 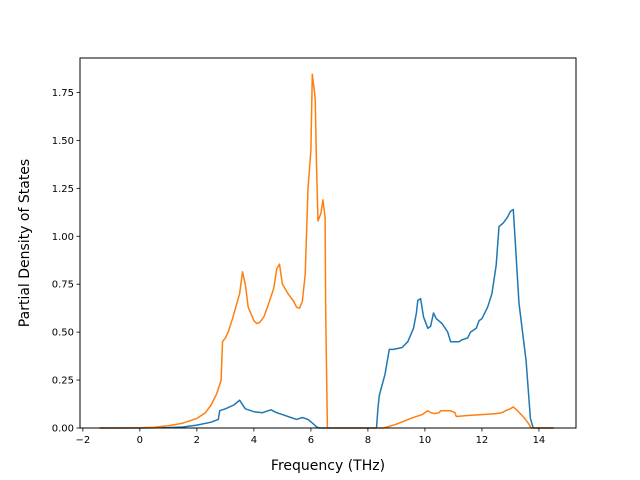 I want to click on y-tick-label: 1.25, so click(x=63, y=189).